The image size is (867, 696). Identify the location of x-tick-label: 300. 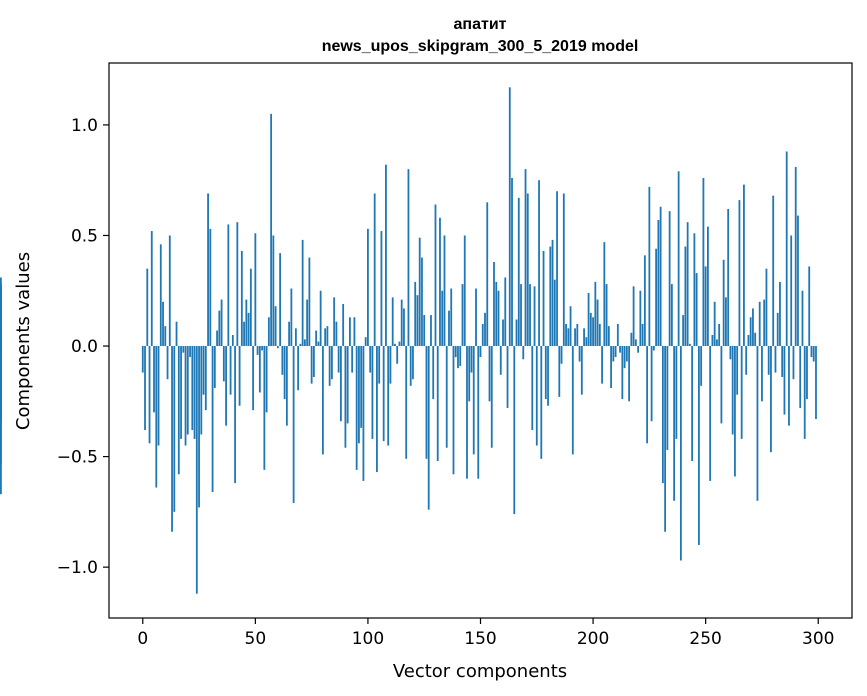
(818, 639).